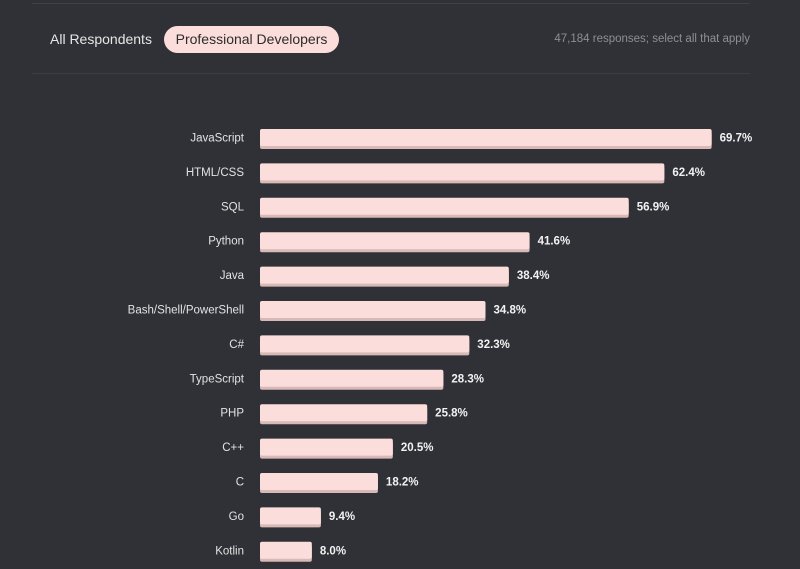 The height and width of the screenshot is (569, 800). What do you see at coordinates (736, 139) in the screenshot?
I see `value-label: 69.7%` at bounding box center [736, 139].